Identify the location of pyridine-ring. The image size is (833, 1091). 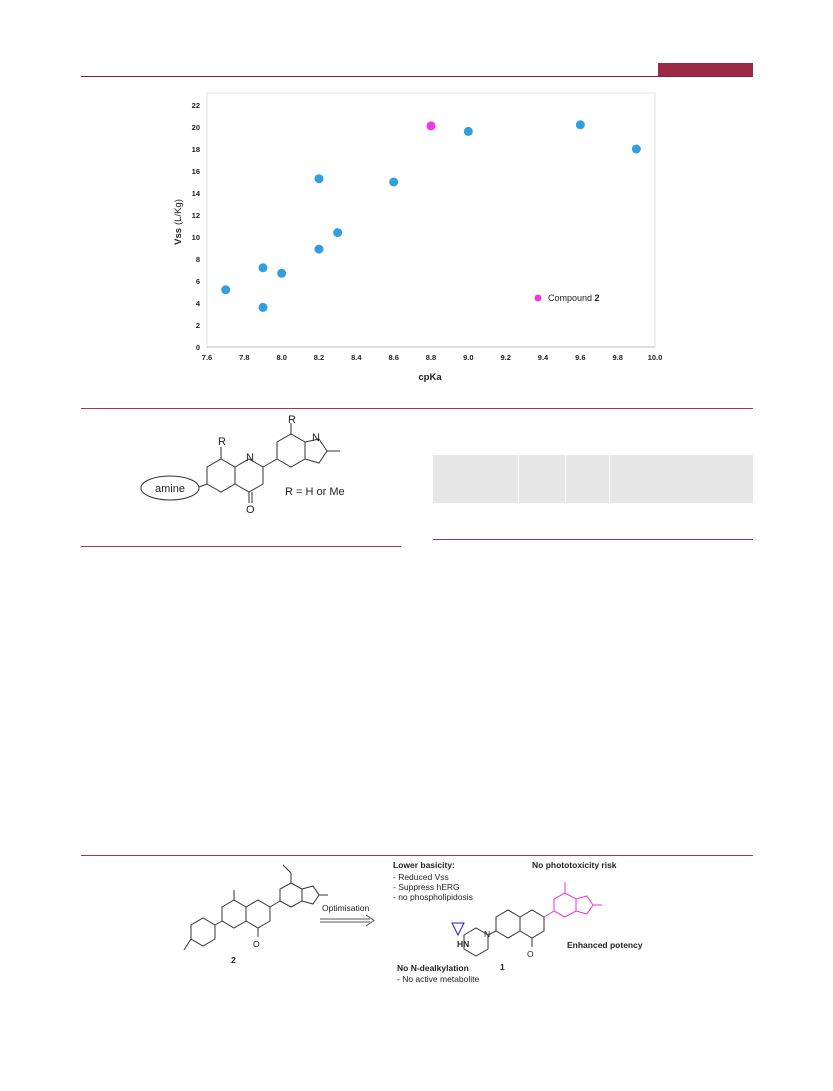
(221, 475).